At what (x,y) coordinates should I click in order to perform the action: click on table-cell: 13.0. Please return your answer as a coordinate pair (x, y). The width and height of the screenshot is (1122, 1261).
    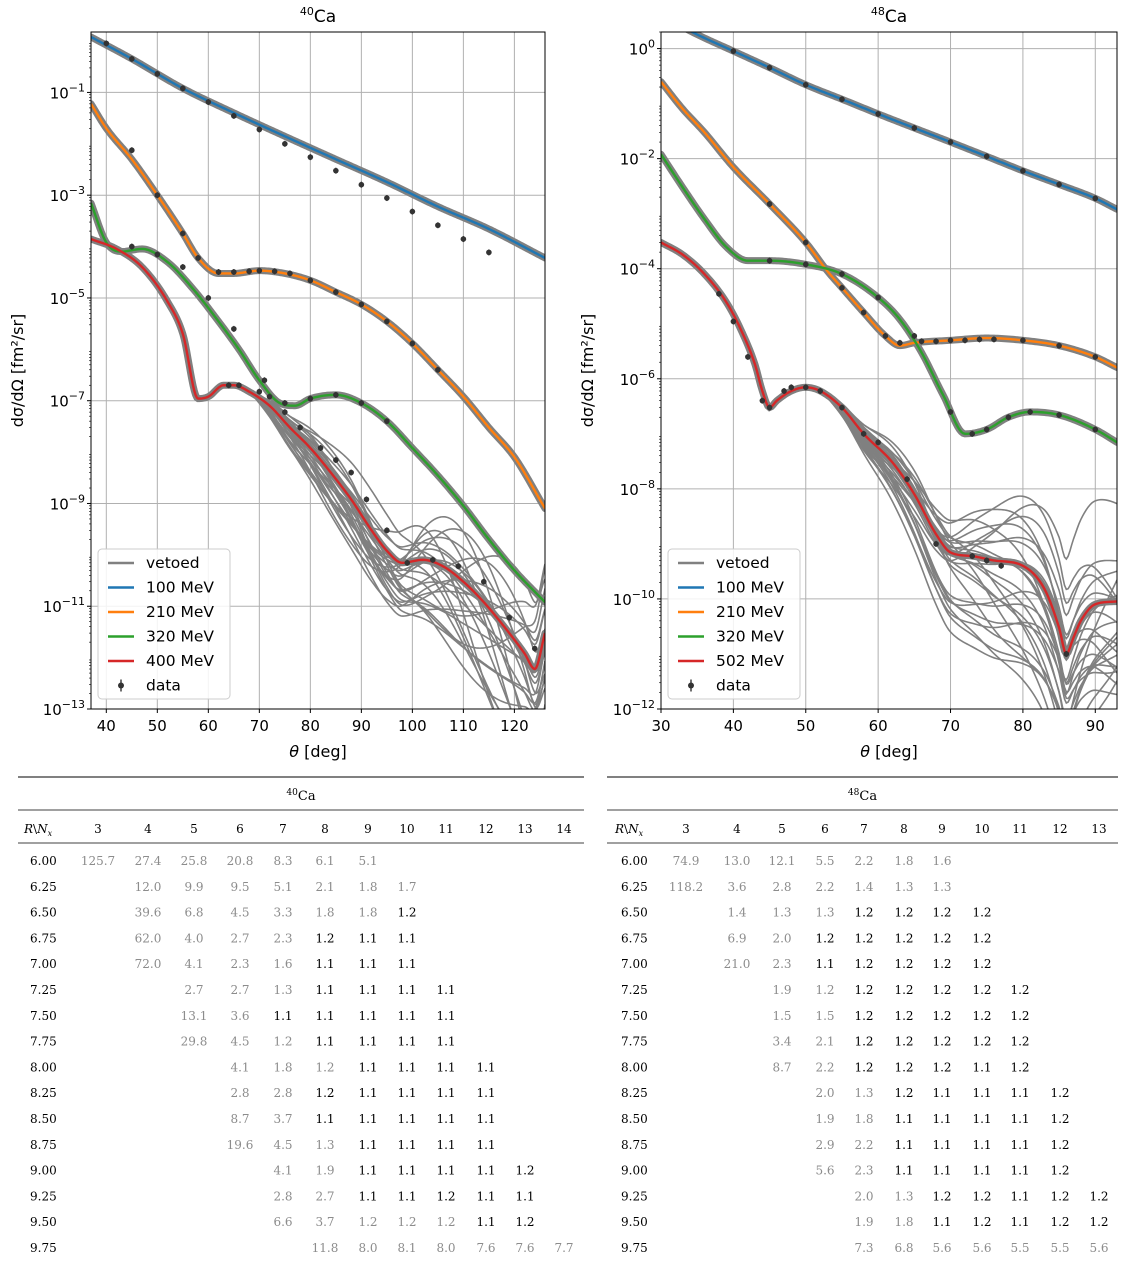
    Looking at the image, I should click on (737, 861).